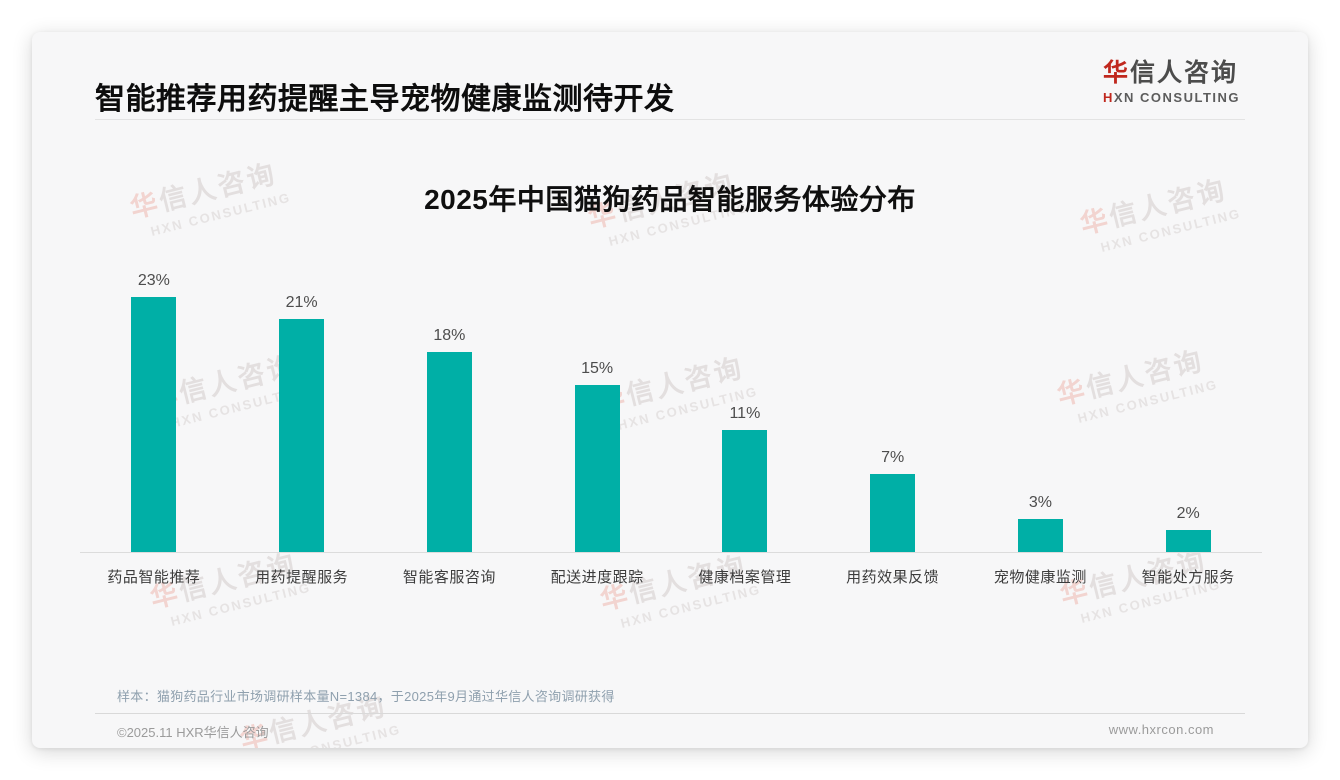 This screenshot has height=780, width=1340. Describe the element at coordinates (301, 302) in the screenshot. I see `bar-value-label: 21%` at that location.